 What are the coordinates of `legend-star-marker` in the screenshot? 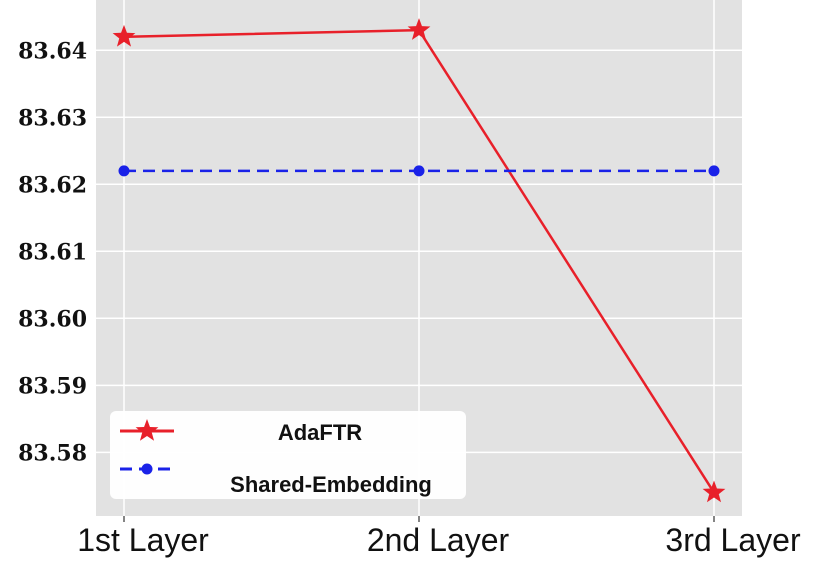 It's located at (147, 430).